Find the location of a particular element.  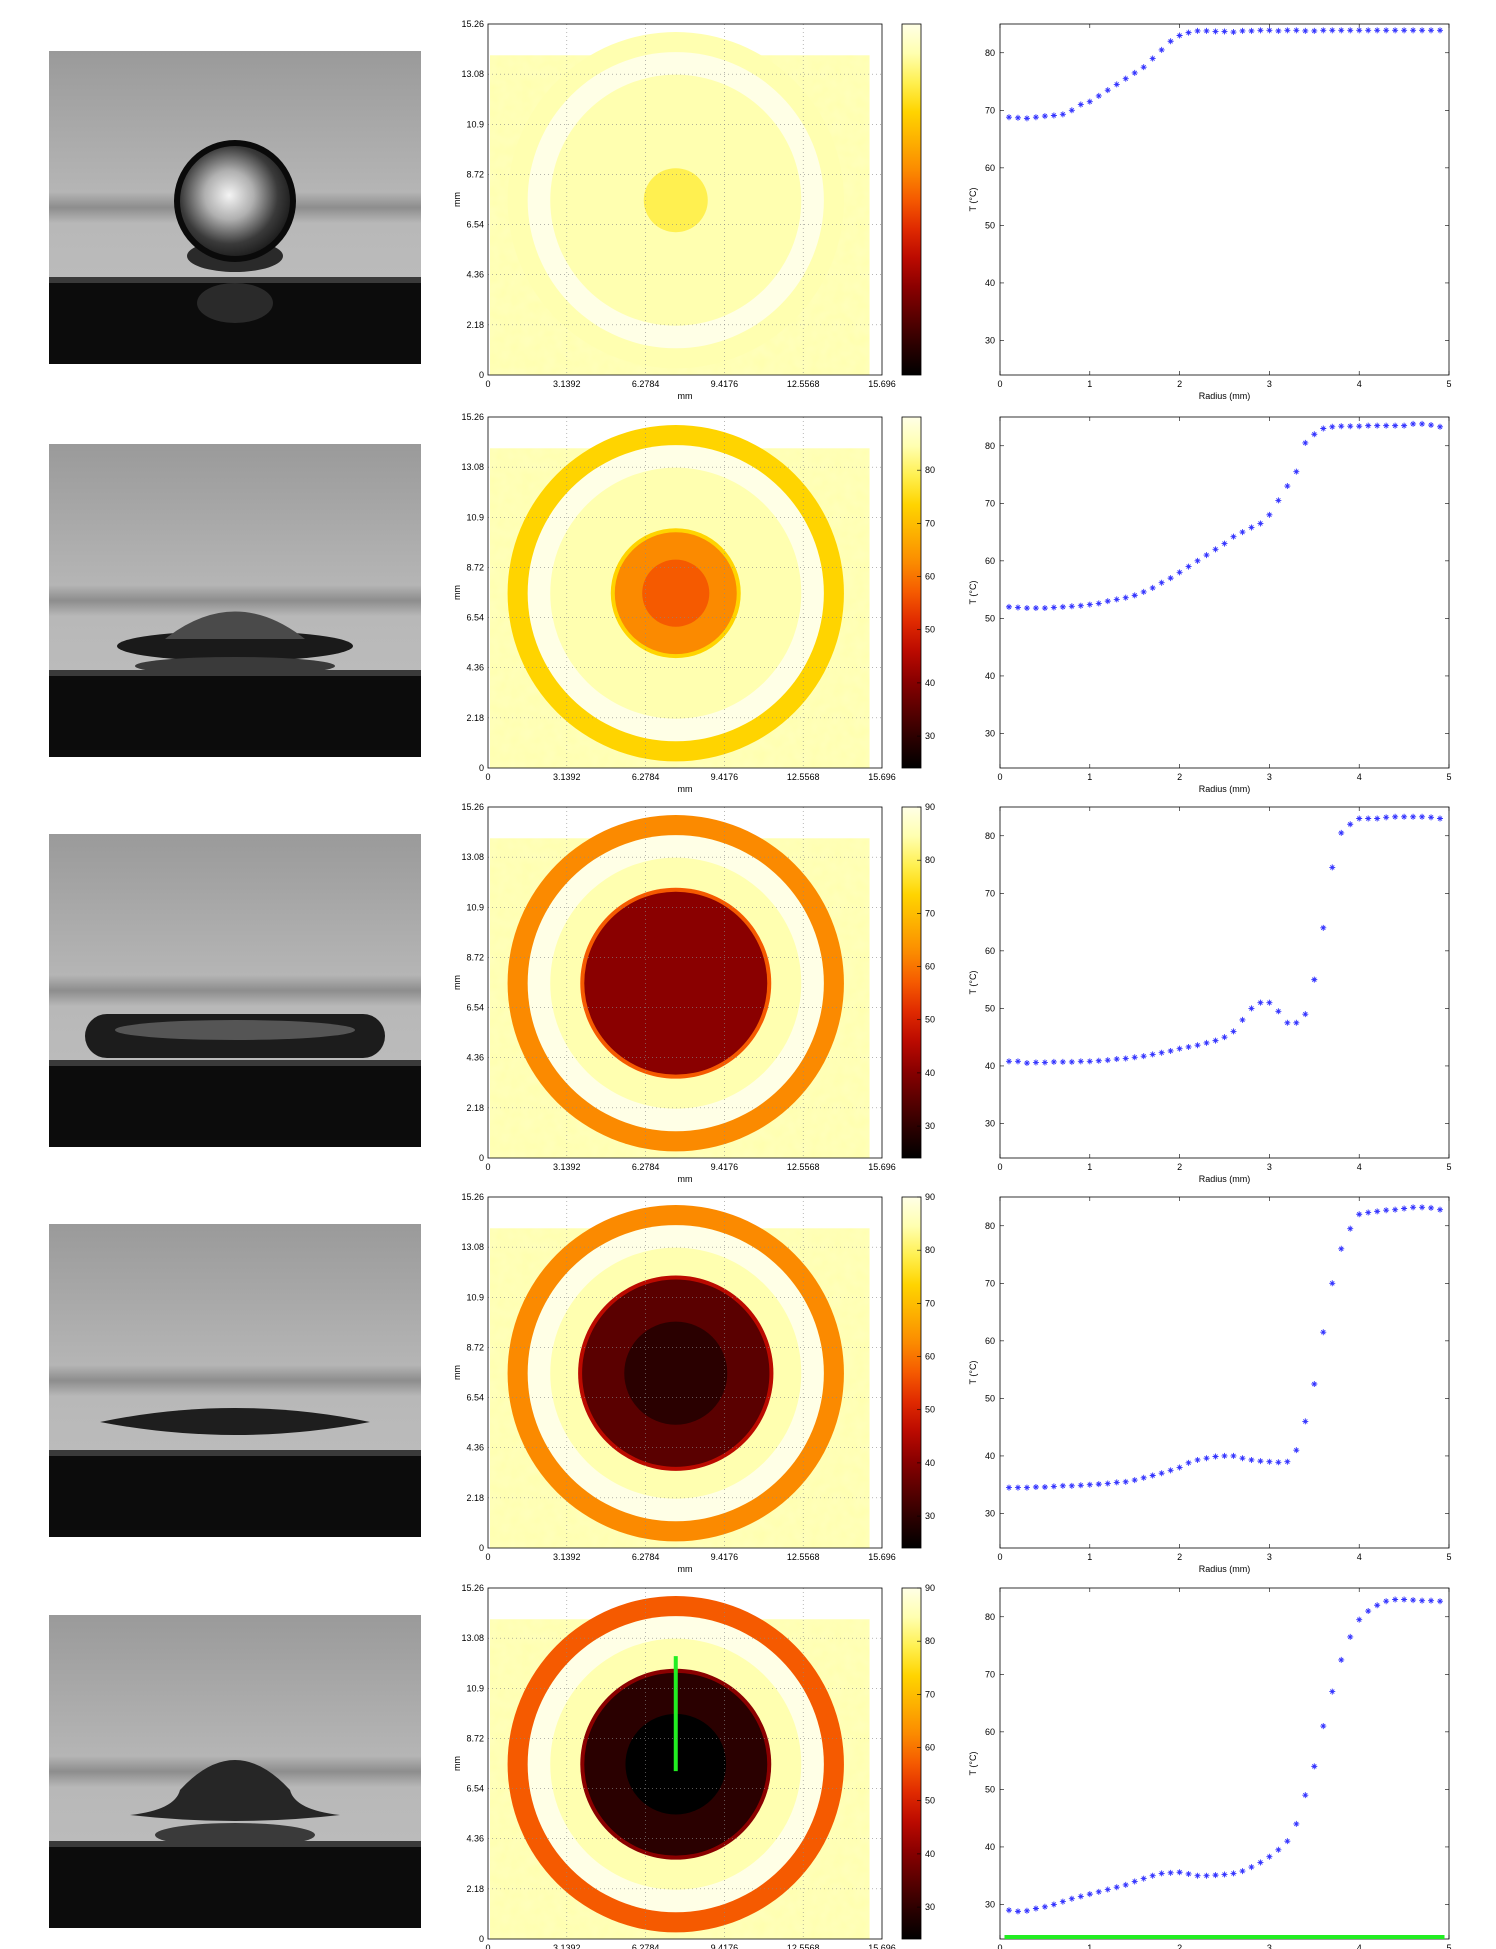

profile-y-tick-label: 50 is located at coordinates (990, 1008).